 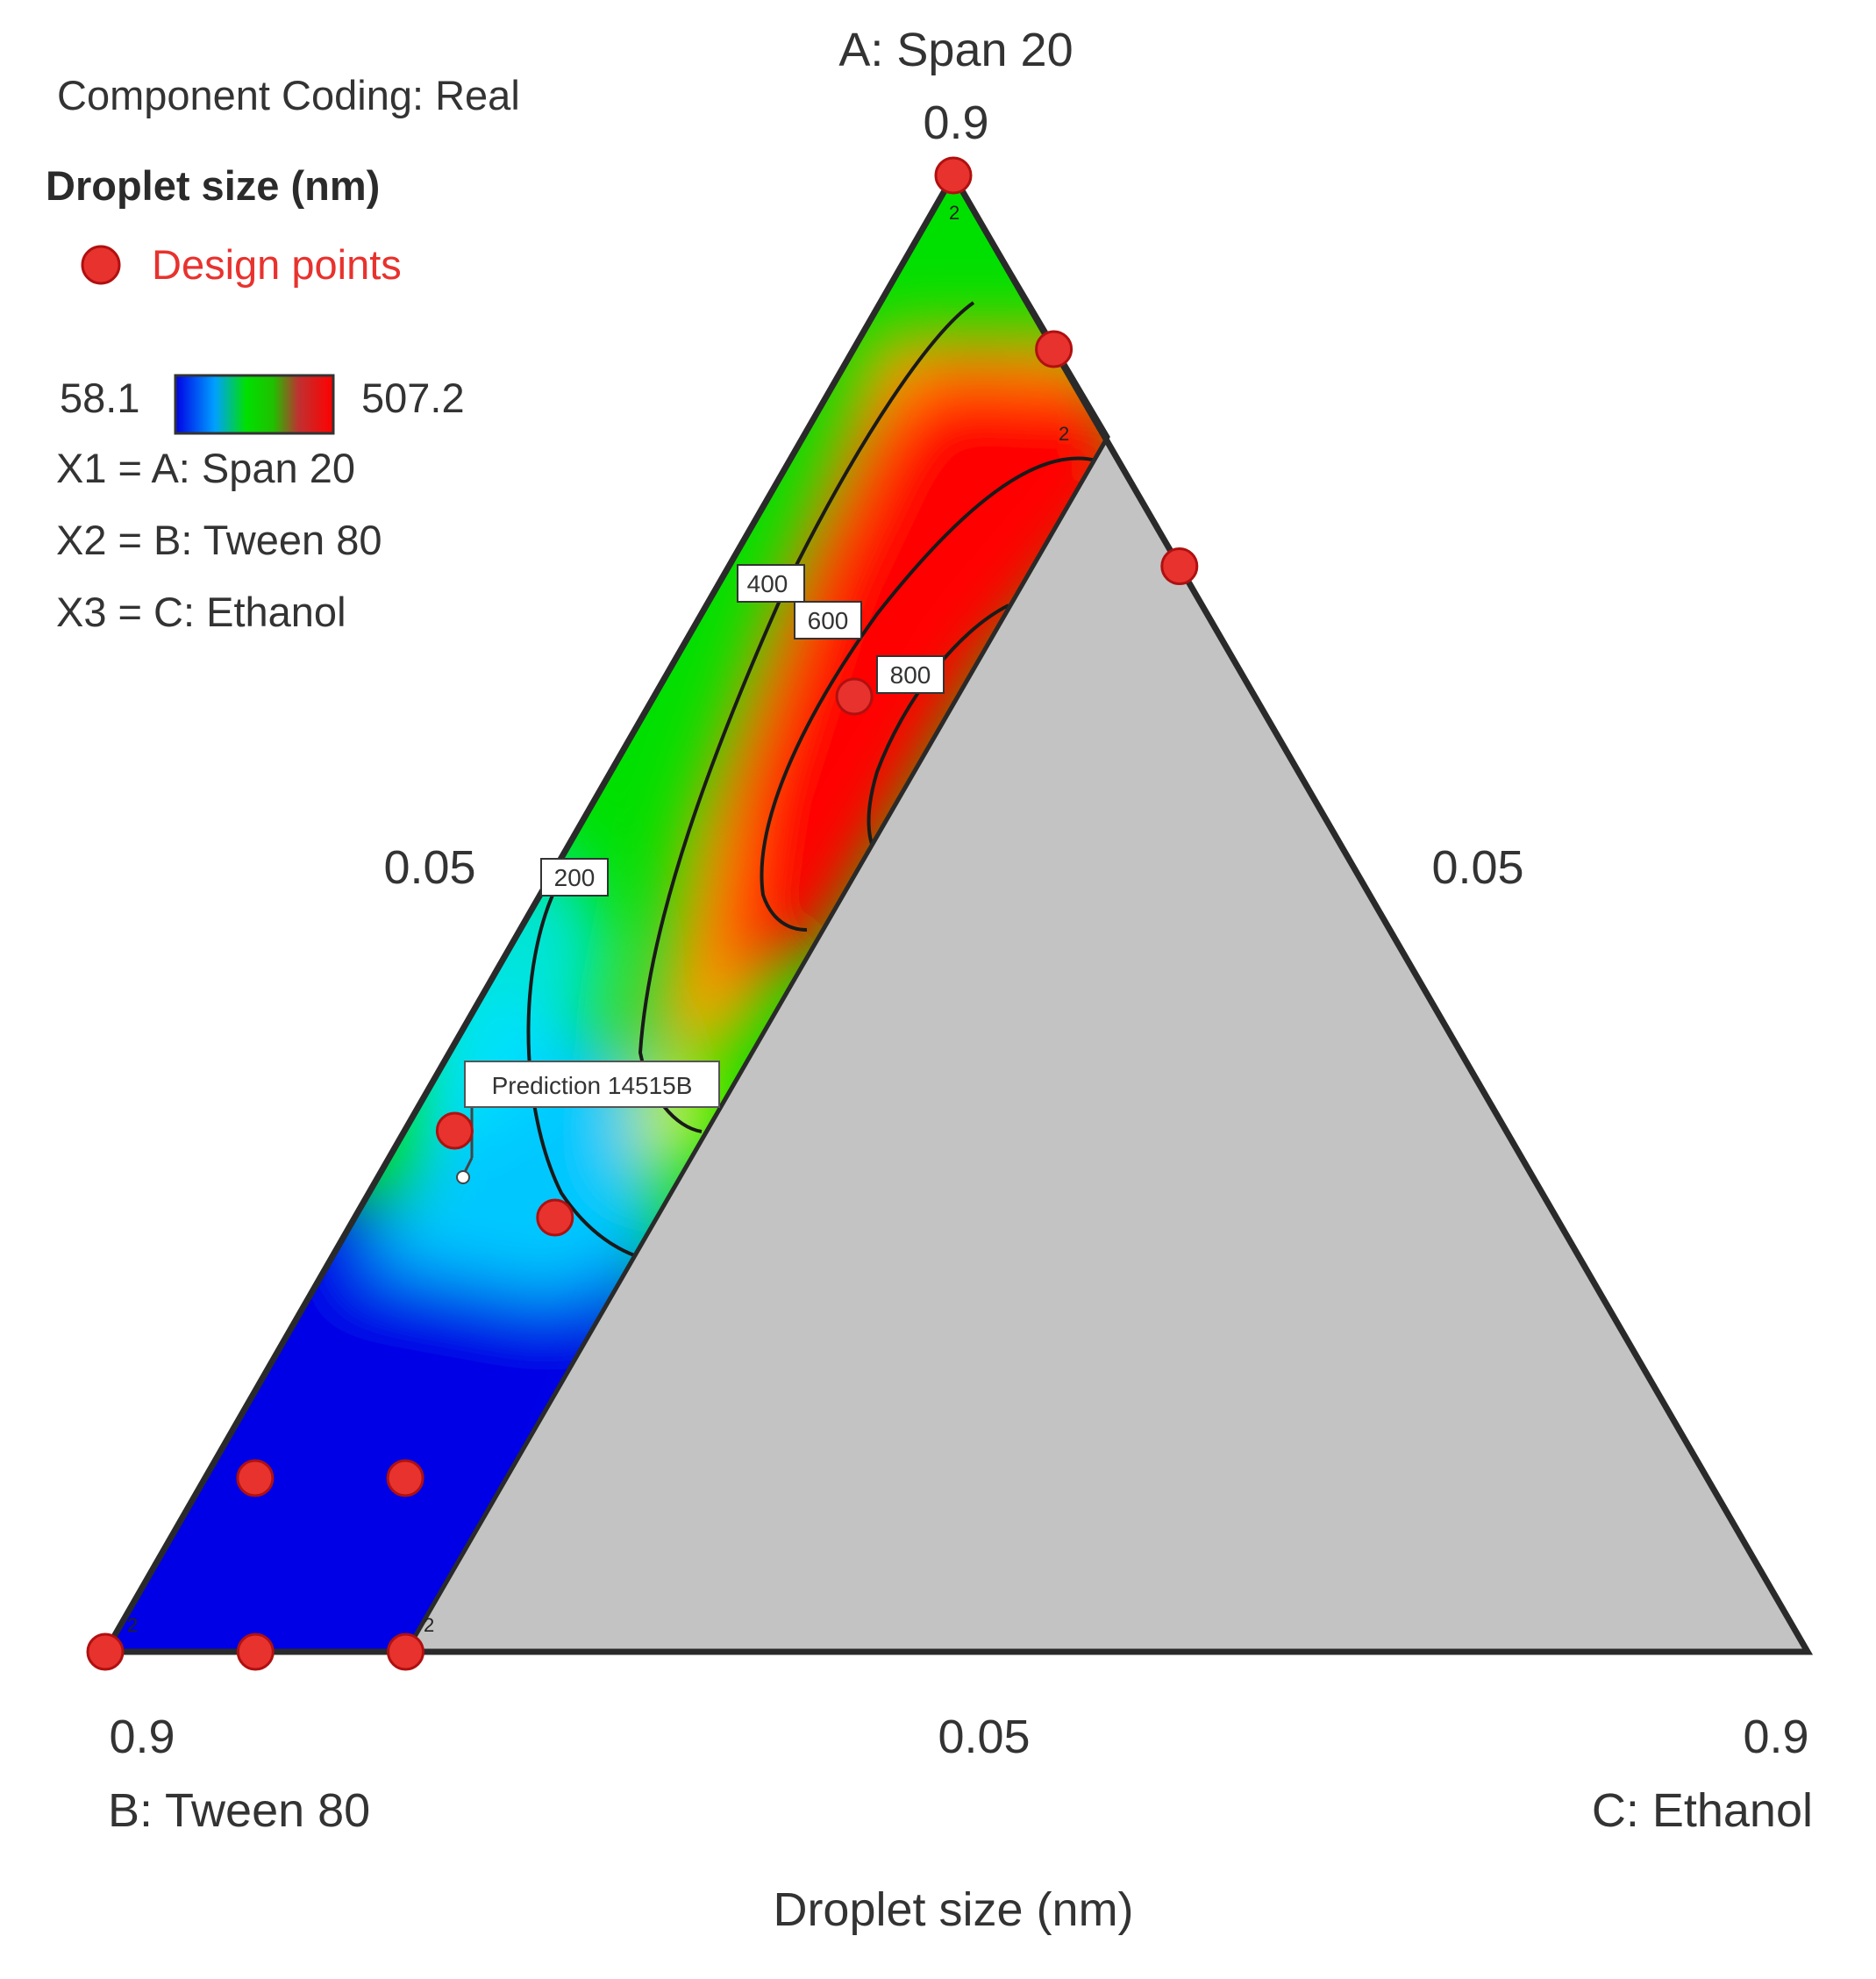 What do you see at coordinates (99, 398) in the screenshot?
I see `colorbar-min: 58.1` at bounding box center [99, 398].